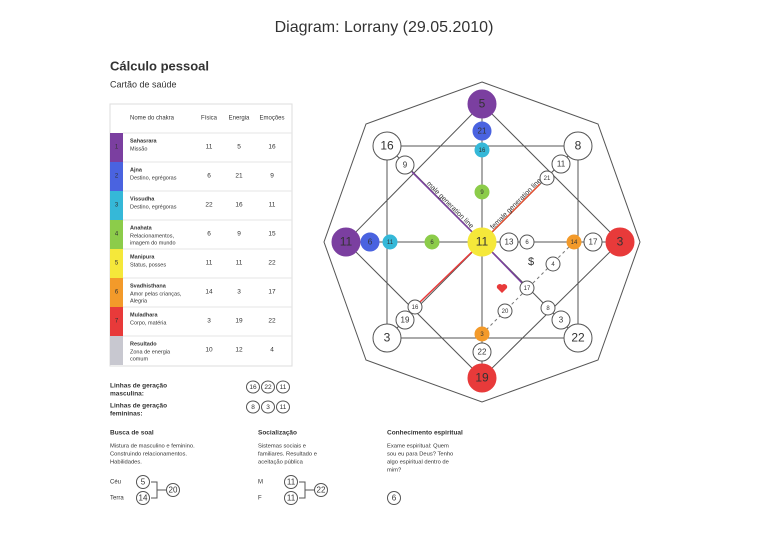  I want to click on male-arrow, so click(443, 203).